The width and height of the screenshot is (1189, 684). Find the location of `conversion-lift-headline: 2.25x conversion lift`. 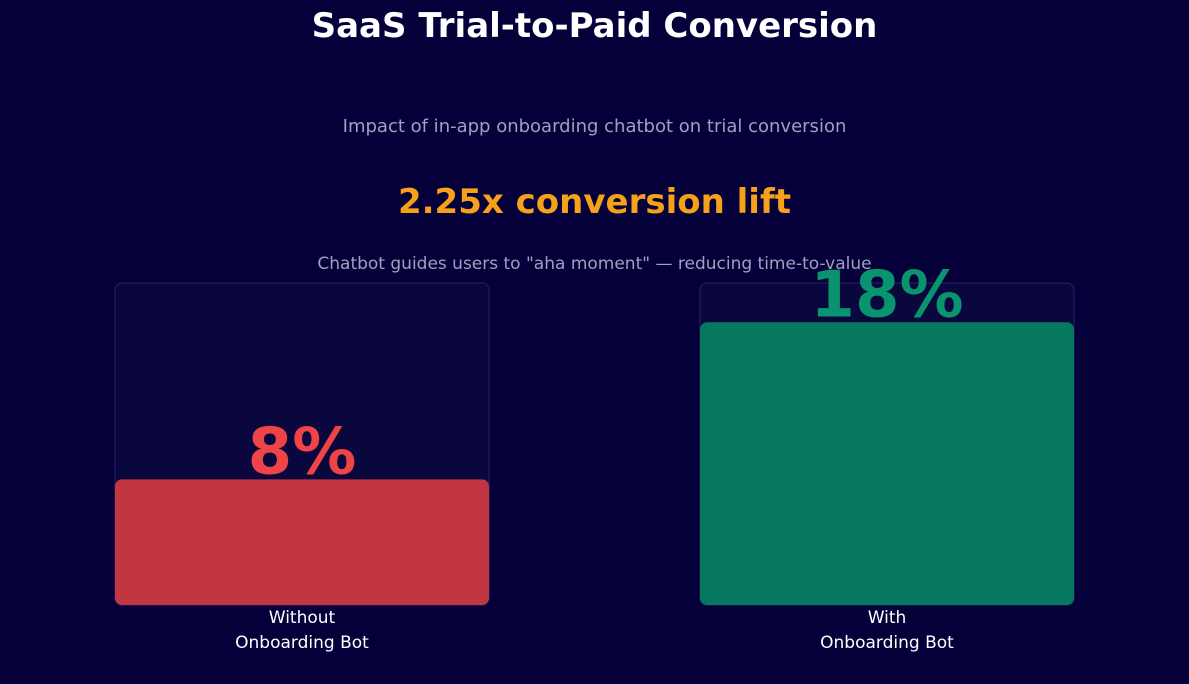

conversion-lift-headline: 2.25x conversion lift is located at coordinates (594, 202).